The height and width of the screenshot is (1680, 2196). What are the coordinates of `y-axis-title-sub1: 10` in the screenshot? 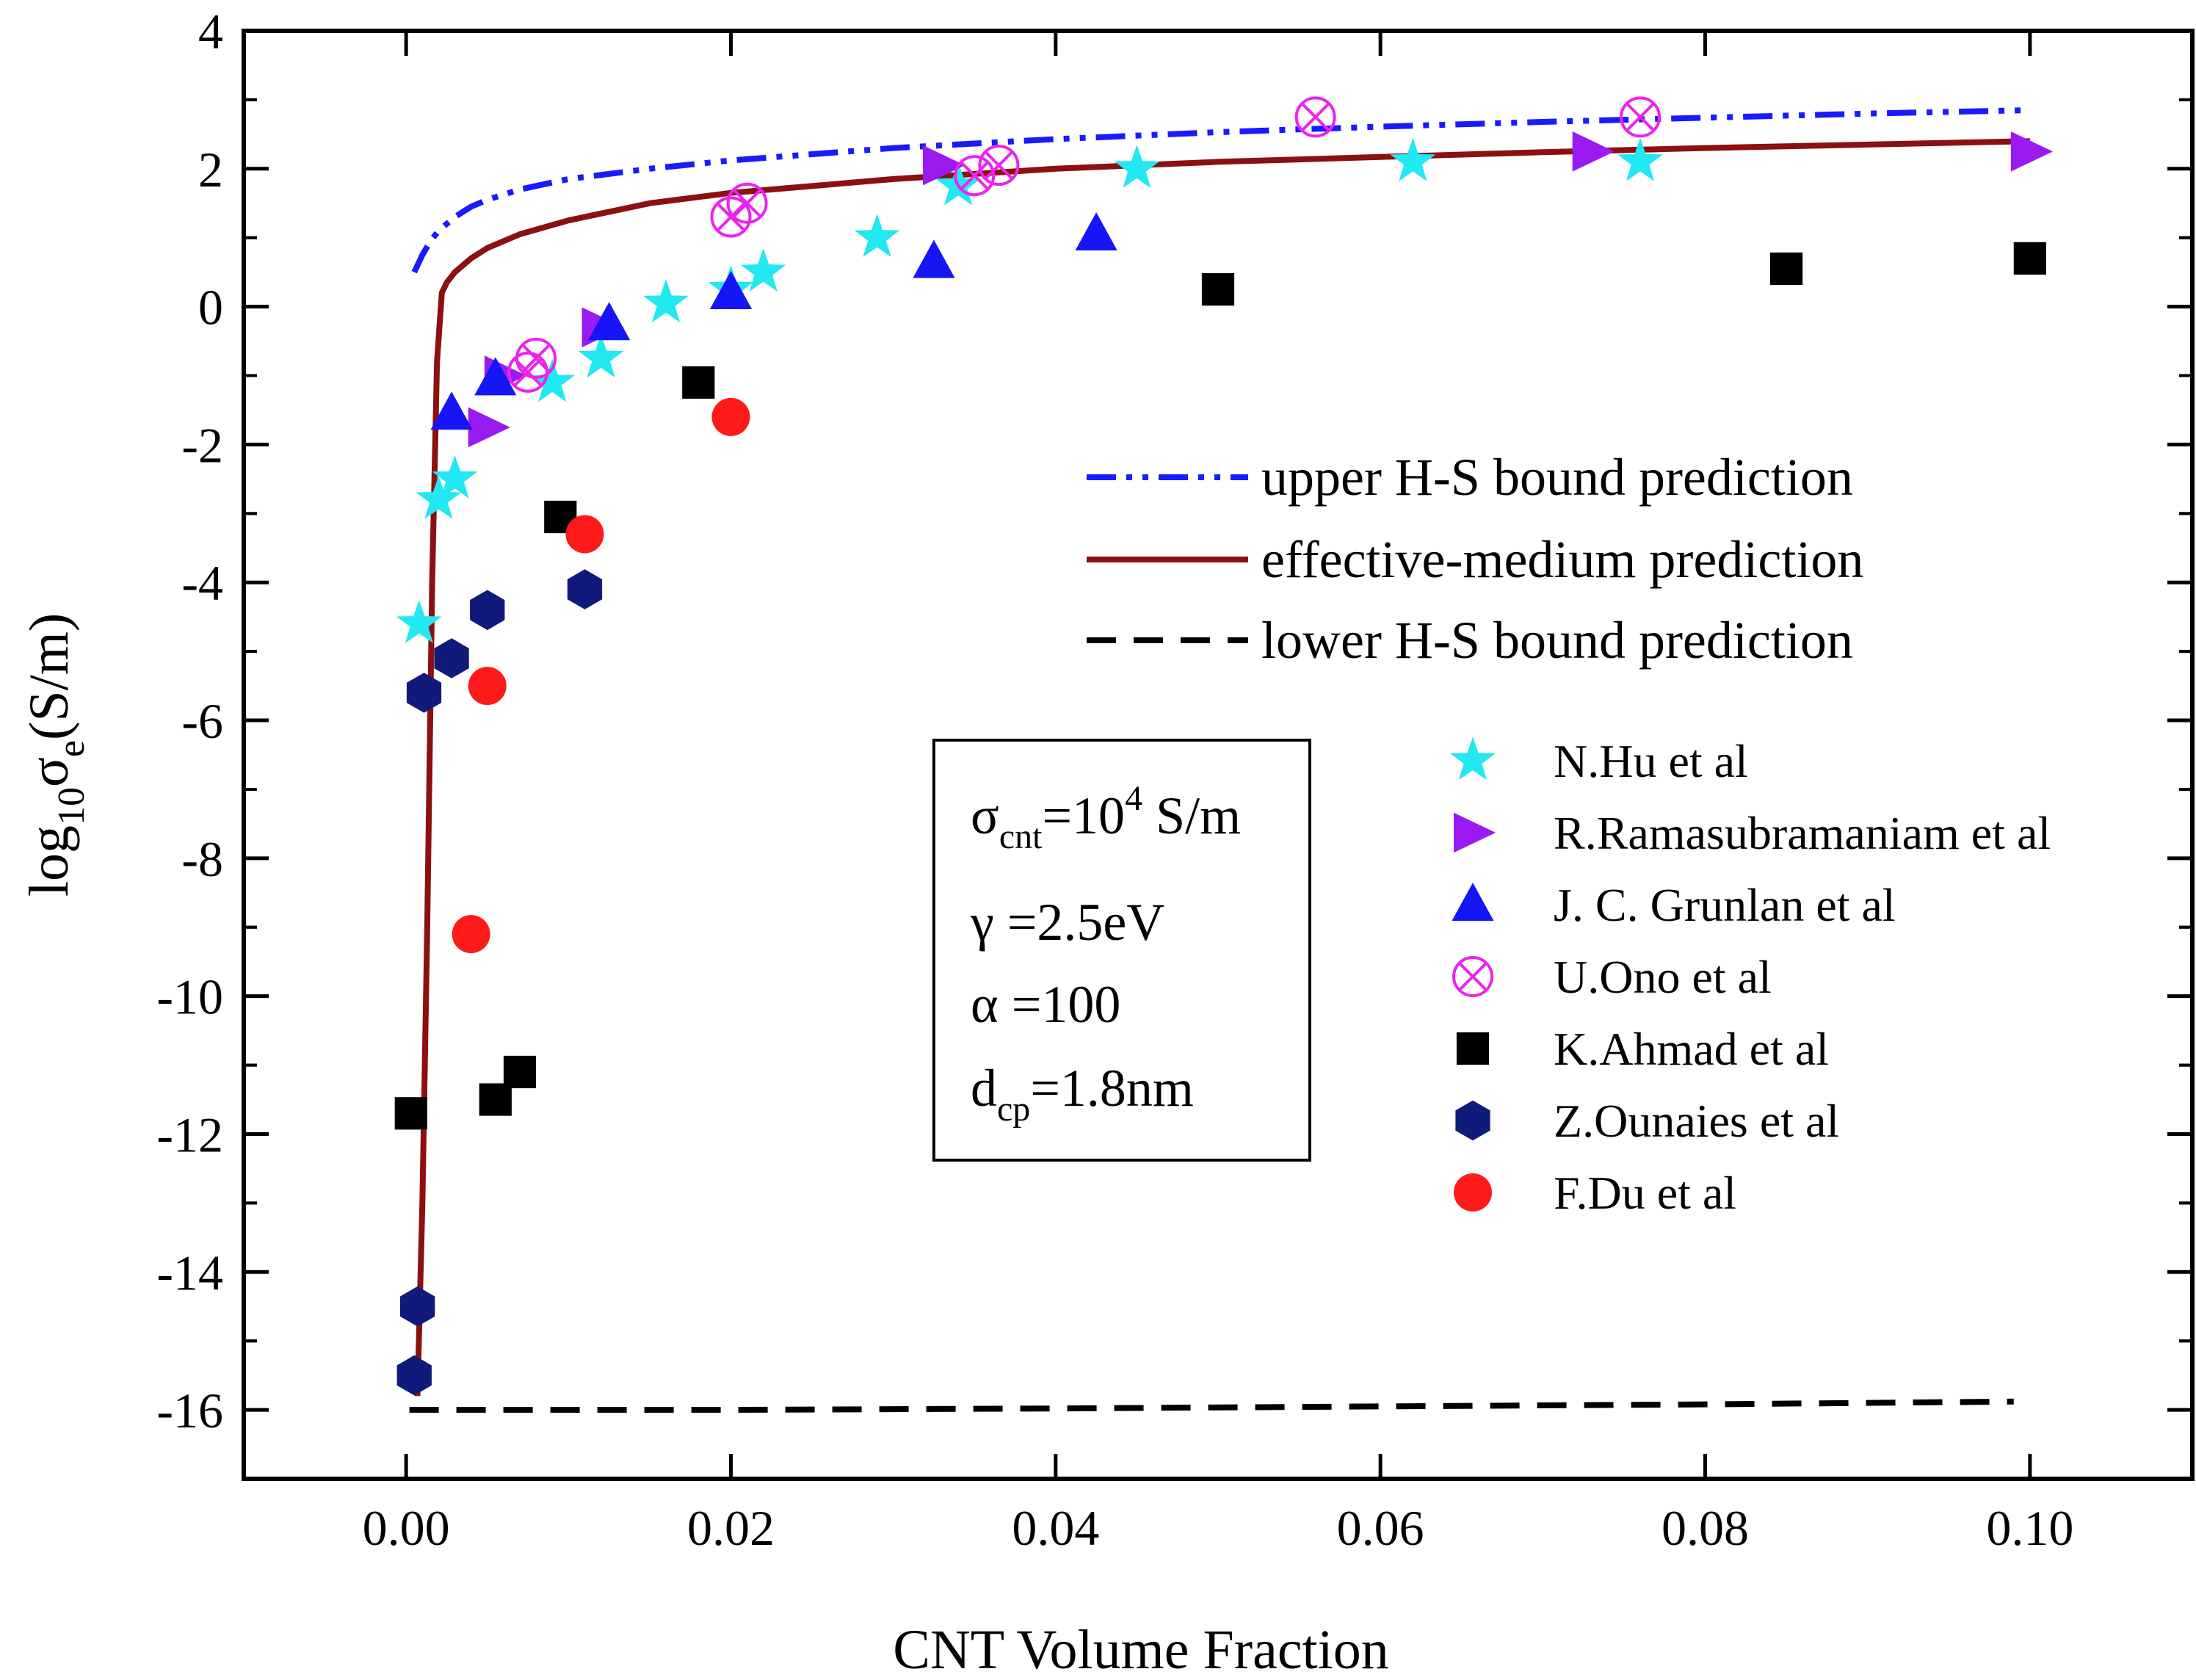 It's located at (72, 806).